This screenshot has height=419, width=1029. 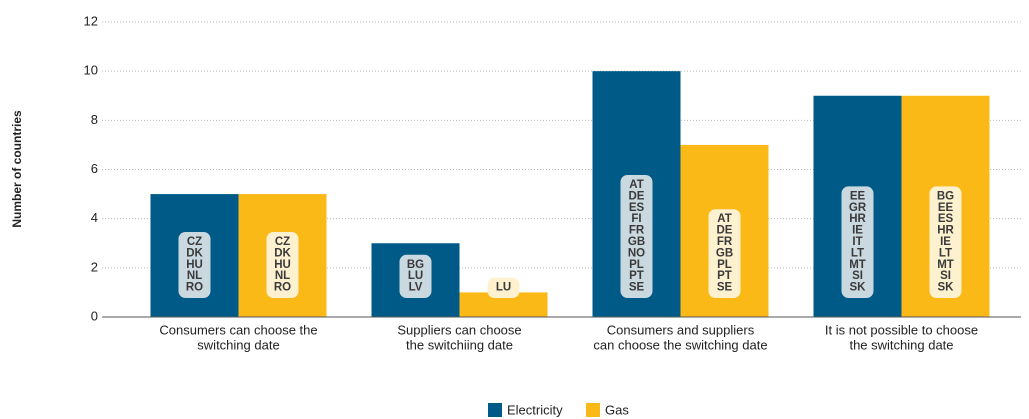 I want to click on country-label: NO, so click(x=636, y=253).